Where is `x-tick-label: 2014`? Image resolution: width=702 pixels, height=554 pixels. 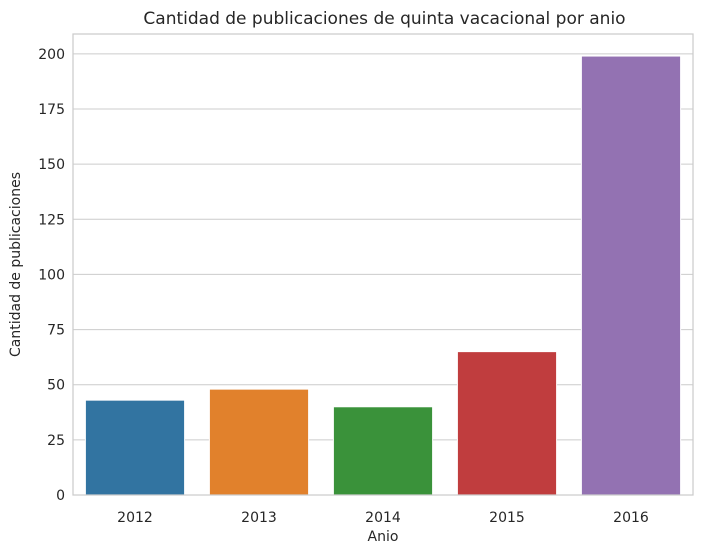 x-tick-label: 2014 is located at coordinates (383, 518).